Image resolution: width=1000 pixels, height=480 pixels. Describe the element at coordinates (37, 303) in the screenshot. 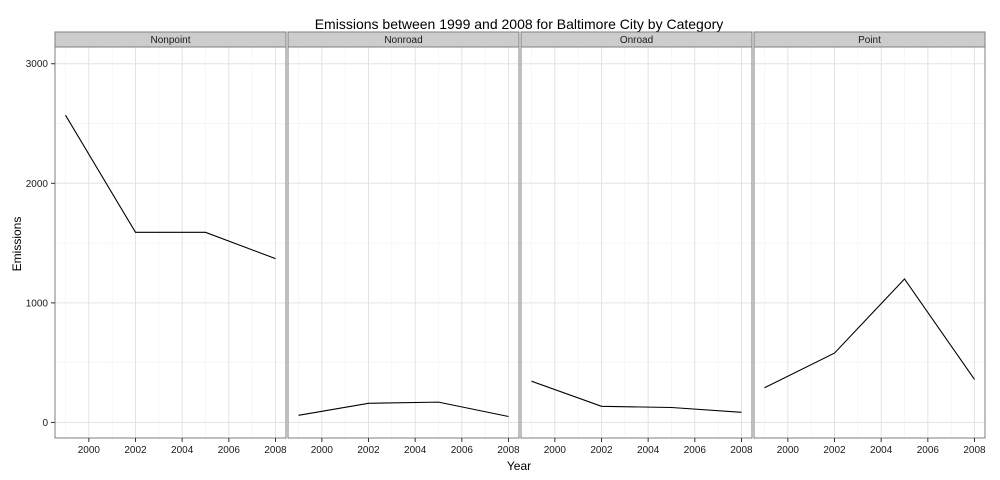

I see `y-tick-label: 1000` at that location.